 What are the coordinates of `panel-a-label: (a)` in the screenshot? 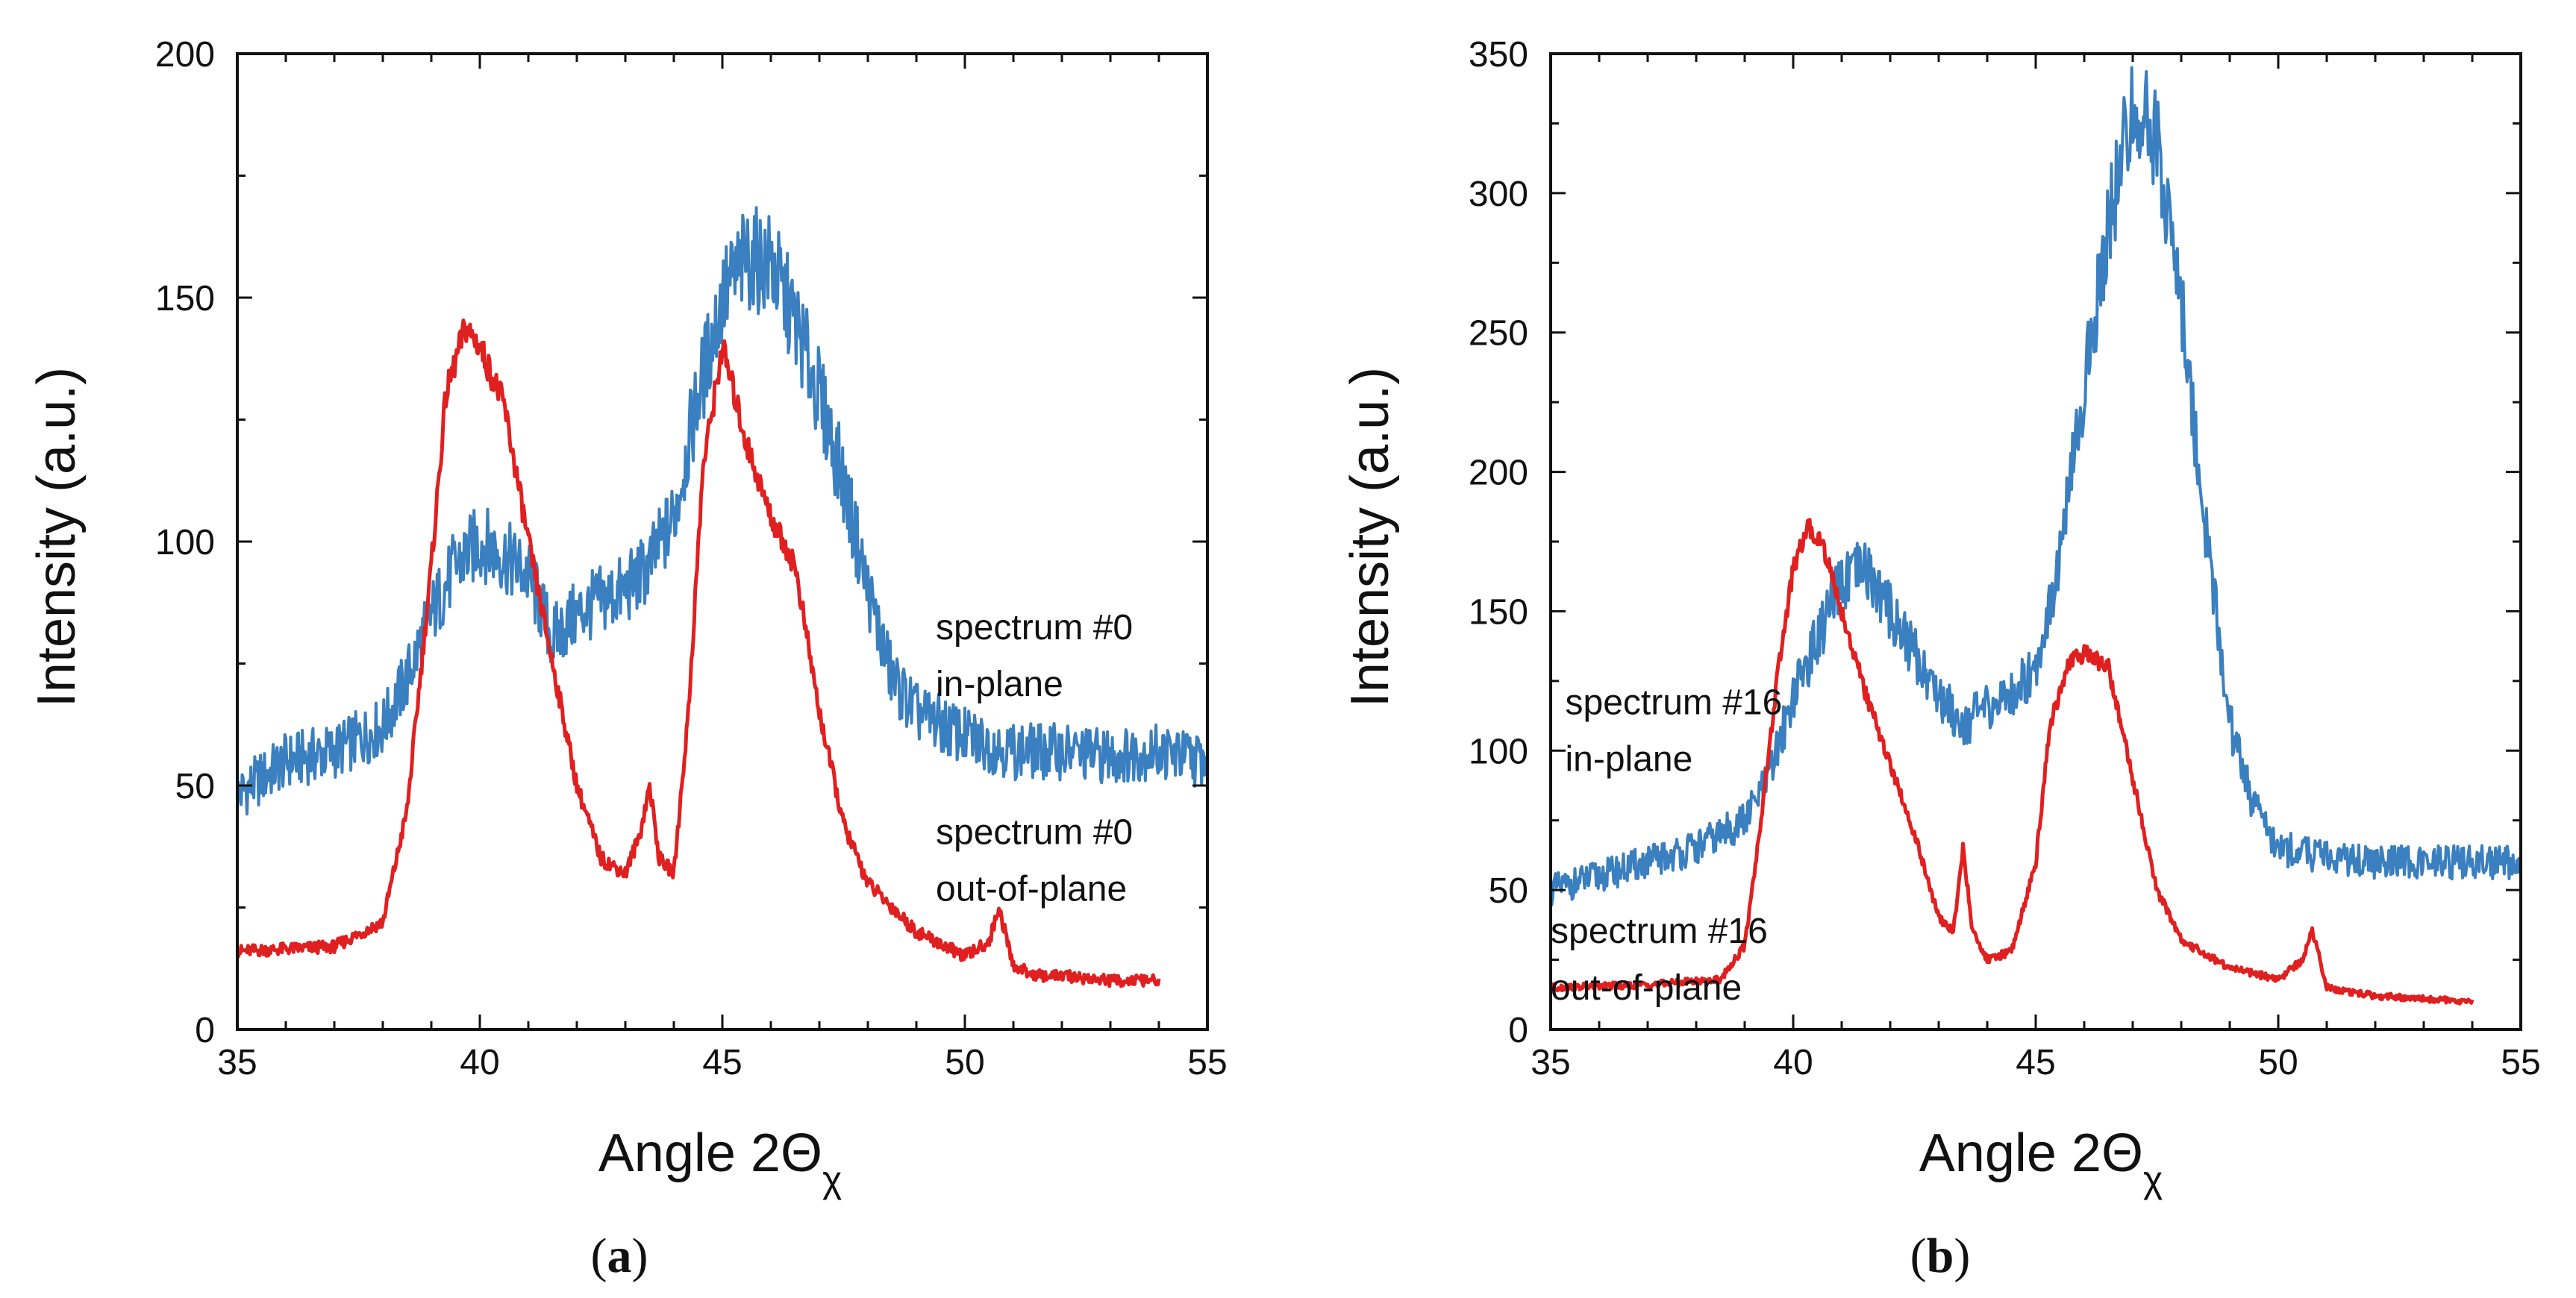 It's located at (619, 1256).